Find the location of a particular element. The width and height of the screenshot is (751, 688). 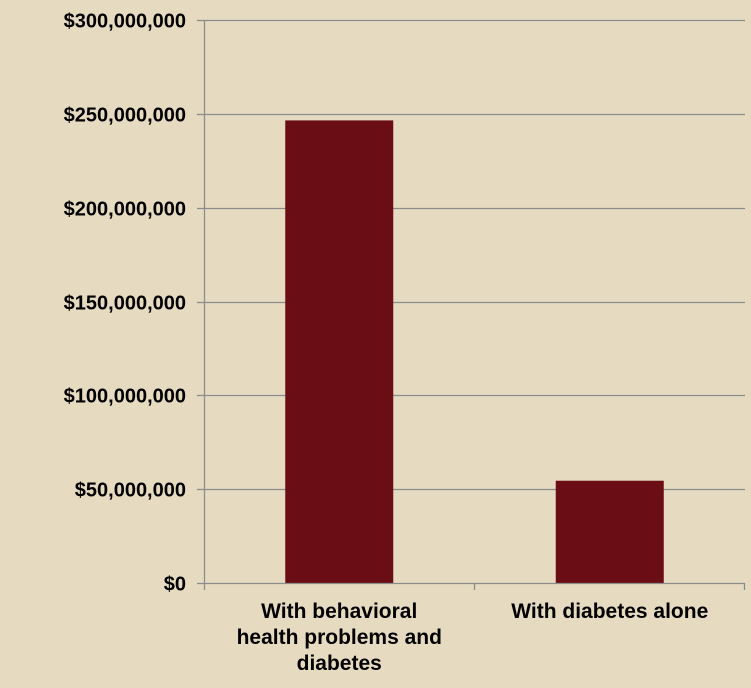

y-tick-label: $0 is located at coordinates (175, 585).